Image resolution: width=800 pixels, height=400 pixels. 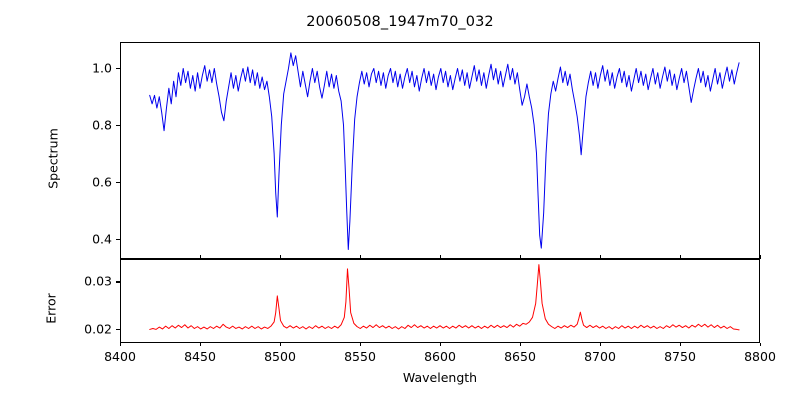 I want to click on spectrum-y-tick-label: 0.4, so click(x=102, y=239).